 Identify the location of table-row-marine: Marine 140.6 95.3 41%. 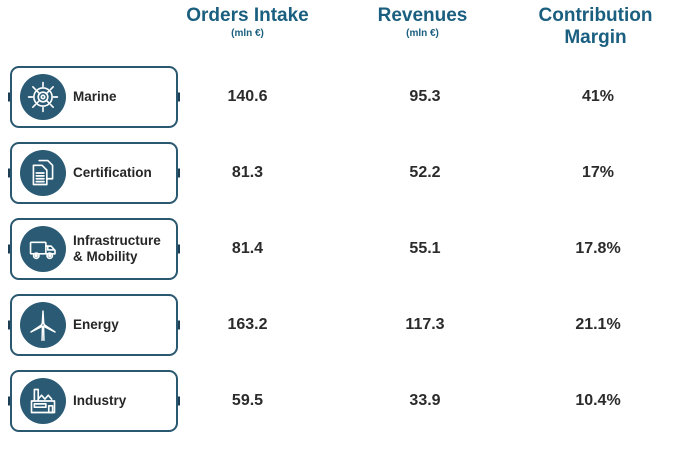
(338, 97).